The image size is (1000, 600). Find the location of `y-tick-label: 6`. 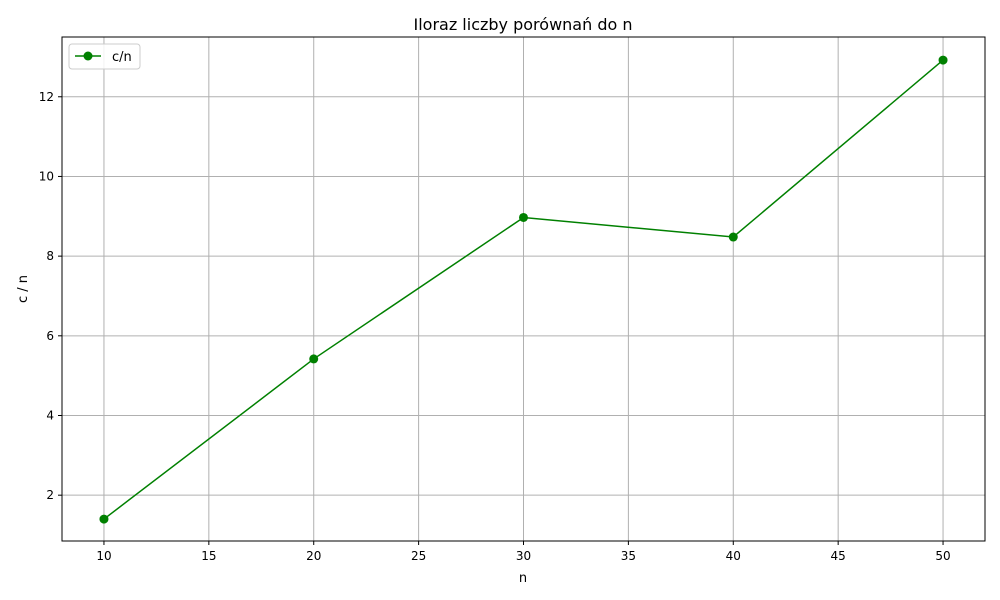

y-tick-label: 6 is located at coordinates (50, 336).